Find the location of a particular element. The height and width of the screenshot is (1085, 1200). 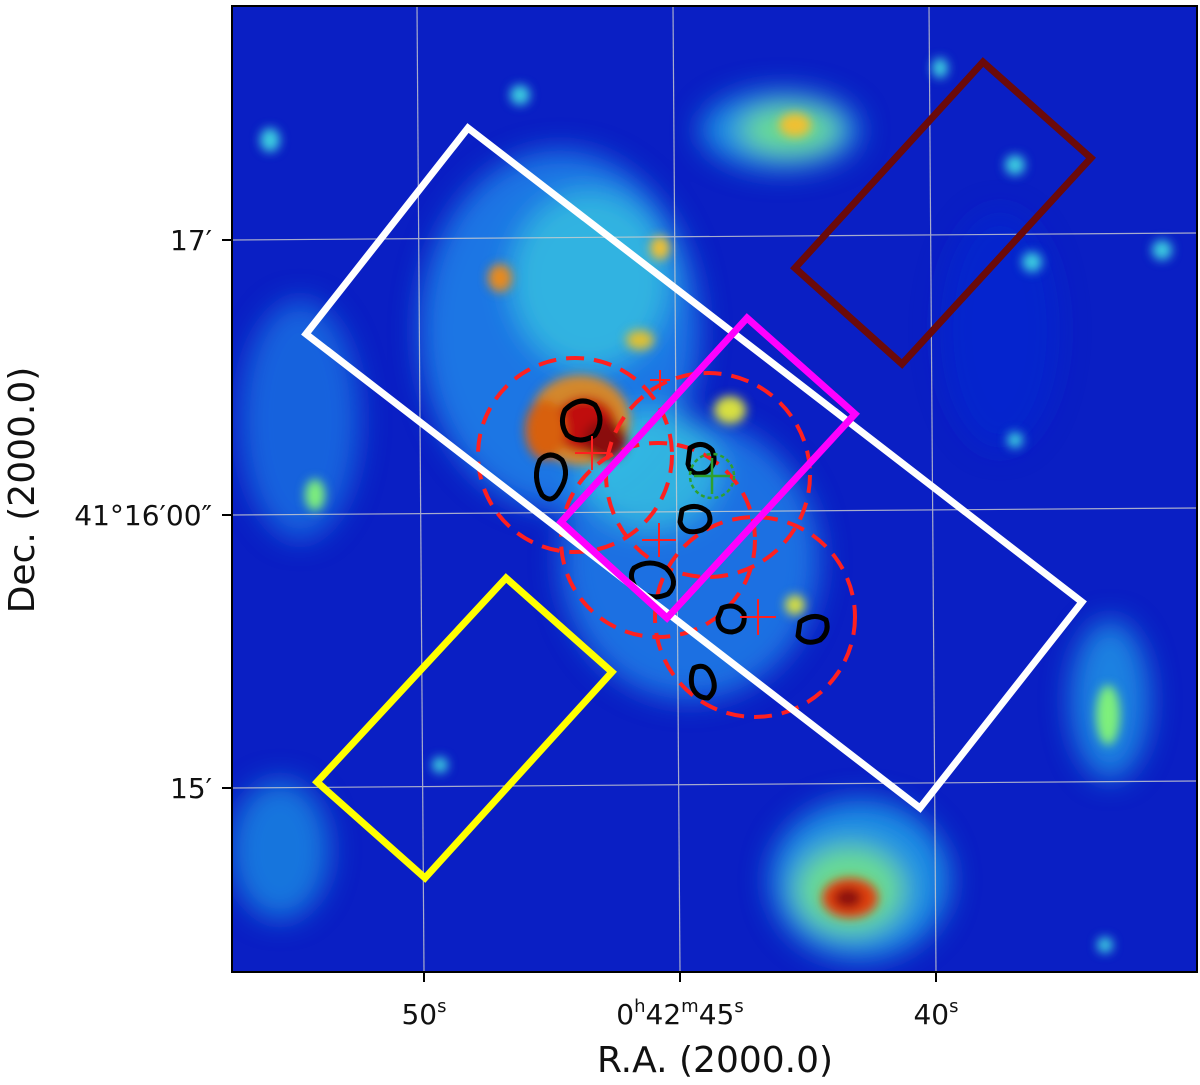

y-tick-label-15: 15′ is located at coordinates (191, 788).